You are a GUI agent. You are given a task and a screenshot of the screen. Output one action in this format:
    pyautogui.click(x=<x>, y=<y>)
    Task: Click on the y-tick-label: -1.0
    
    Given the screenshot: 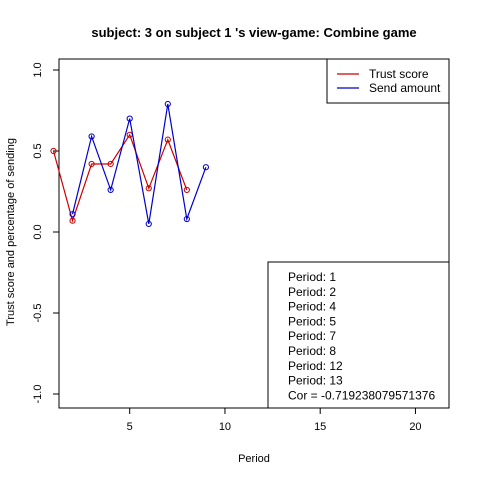 What is the action you would take?
    pyautogui.click(x=38, y=394)
    